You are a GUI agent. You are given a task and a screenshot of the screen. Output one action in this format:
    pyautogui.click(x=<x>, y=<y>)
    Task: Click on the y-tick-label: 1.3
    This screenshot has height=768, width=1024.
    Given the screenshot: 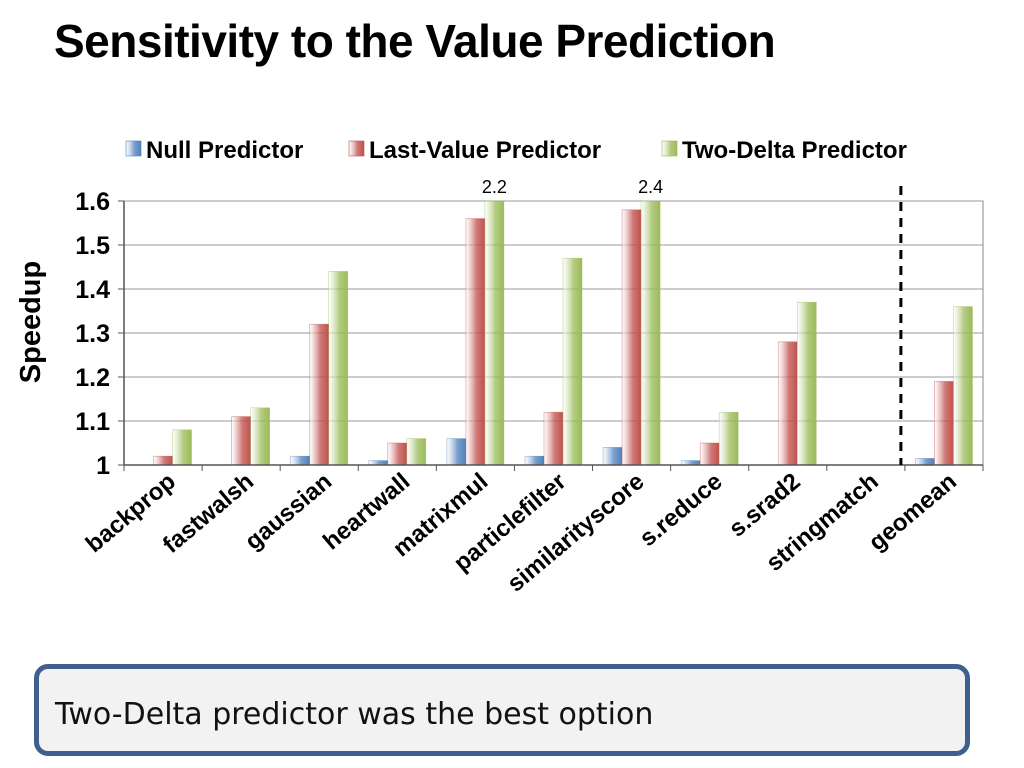 What is the action you would take?
    pyautogui.click(x=92, y=334)
    